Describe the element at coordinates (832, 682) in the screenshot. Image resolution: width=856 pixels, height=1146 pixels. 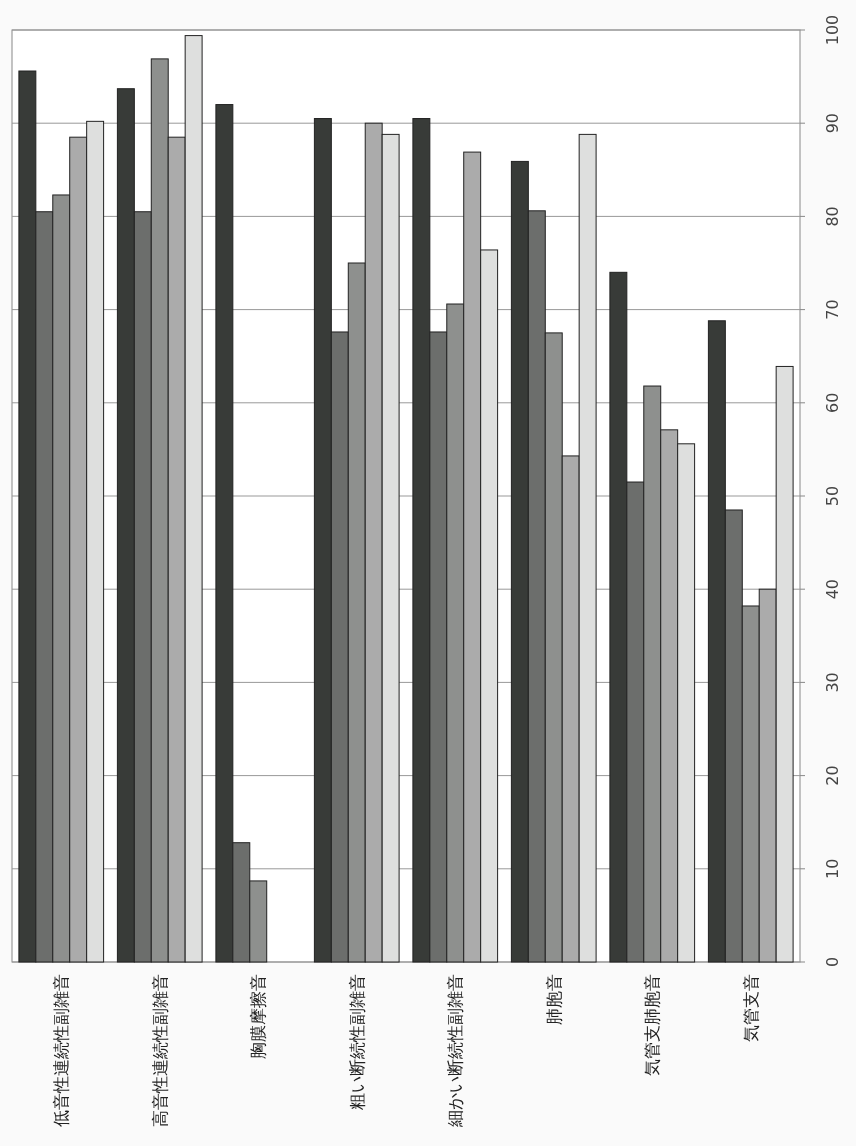
I see `y-tick-label: 30` at that location.